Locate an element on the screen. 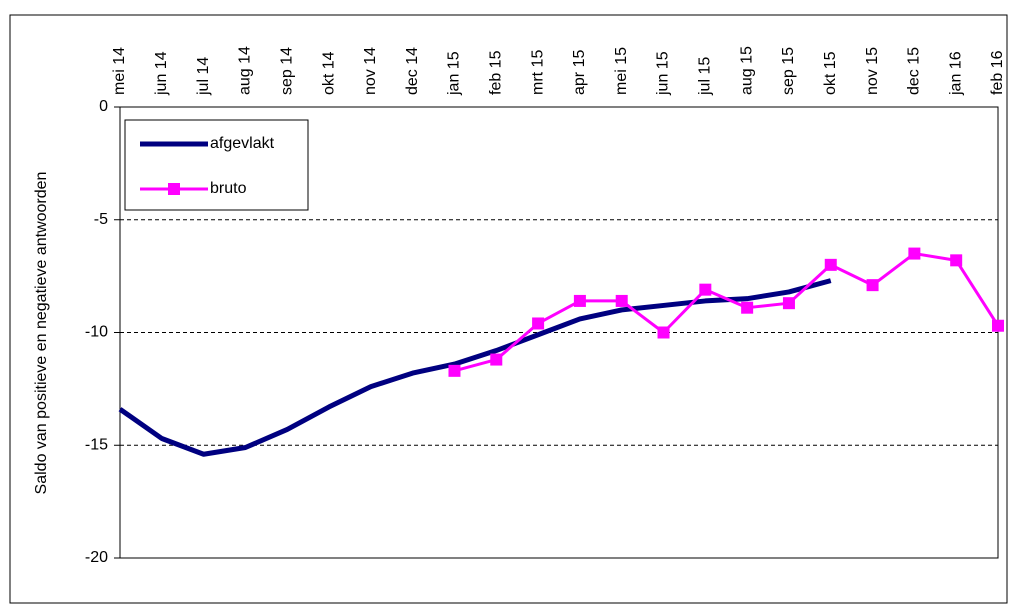  x-tick-label: feb 16 is located at coordinates (997, 72).